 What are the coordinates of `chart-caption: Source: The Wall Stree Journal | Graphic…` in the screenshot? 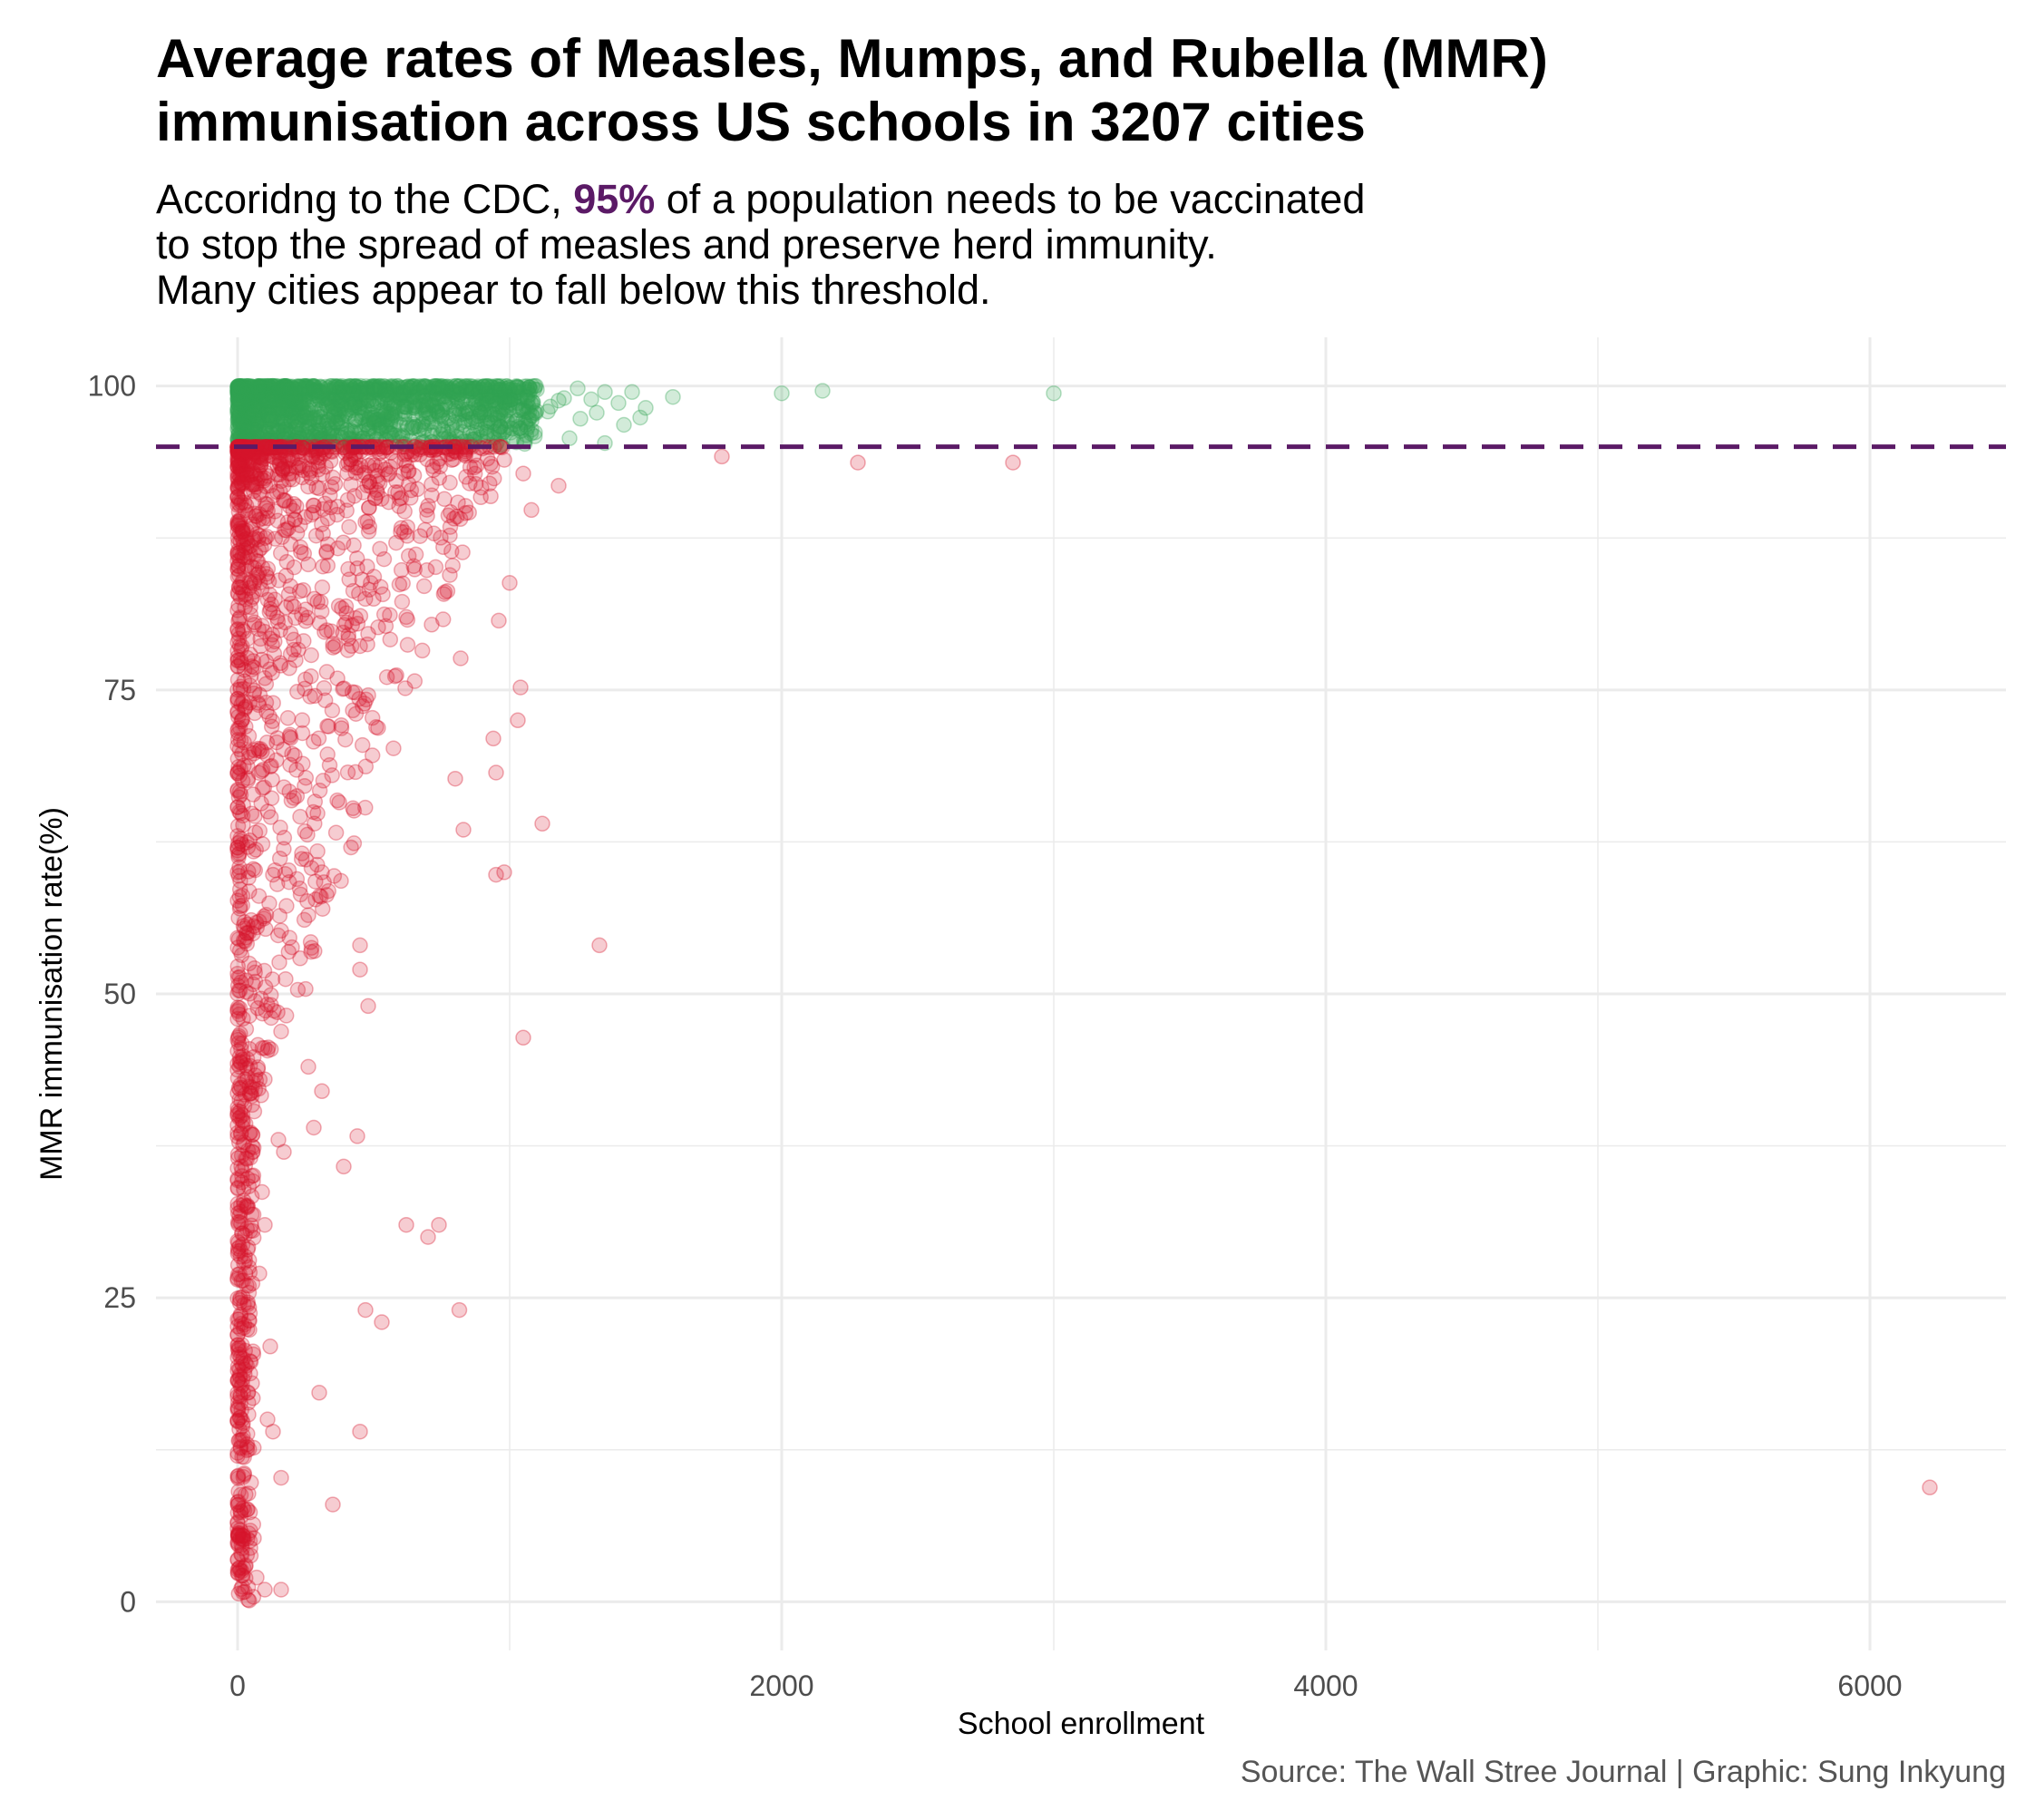 It's located at (1623, 1772).